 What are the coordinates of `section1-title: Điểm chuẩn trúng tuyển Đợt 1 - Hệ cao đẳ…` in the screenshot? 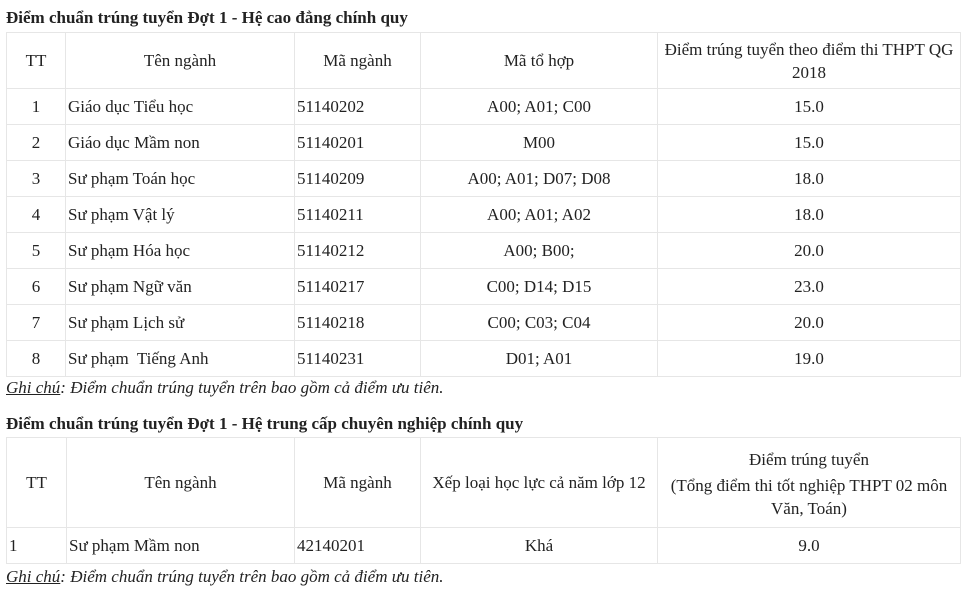 It's located at (207, 17).